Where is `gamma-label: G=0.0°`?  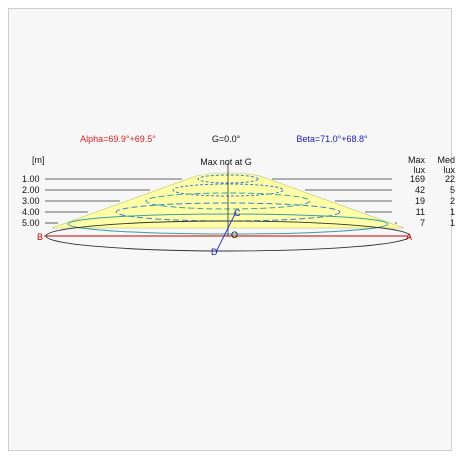
gamma-label: G=0.0° is located at coordinates (226, 139).